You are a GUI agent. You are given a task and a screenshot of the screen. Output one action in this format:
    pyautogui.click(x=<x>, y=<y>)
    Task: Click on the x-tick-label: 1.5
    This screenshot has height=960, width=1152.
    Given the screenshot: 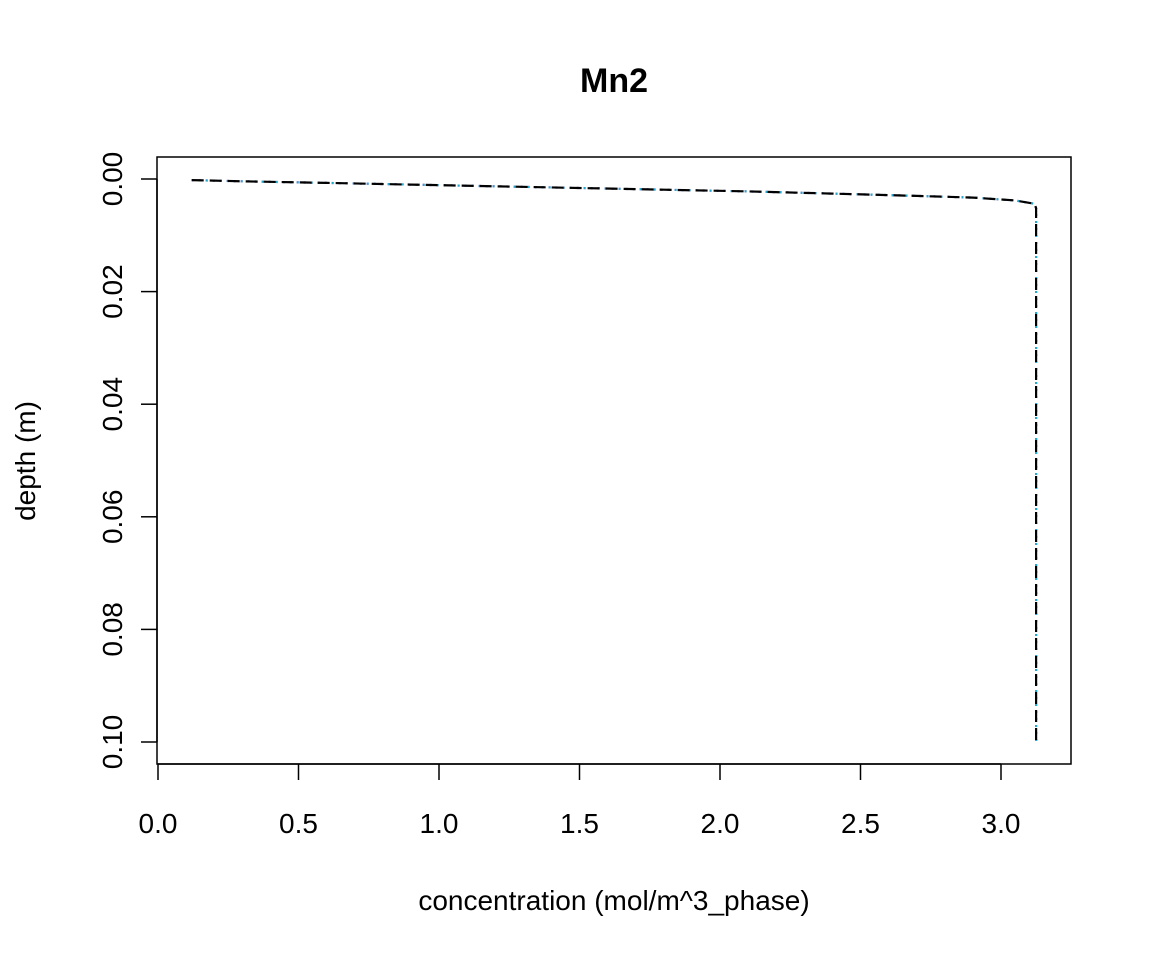 What is the action you would take?
    pyautogui.click(x=579, y=823)
    